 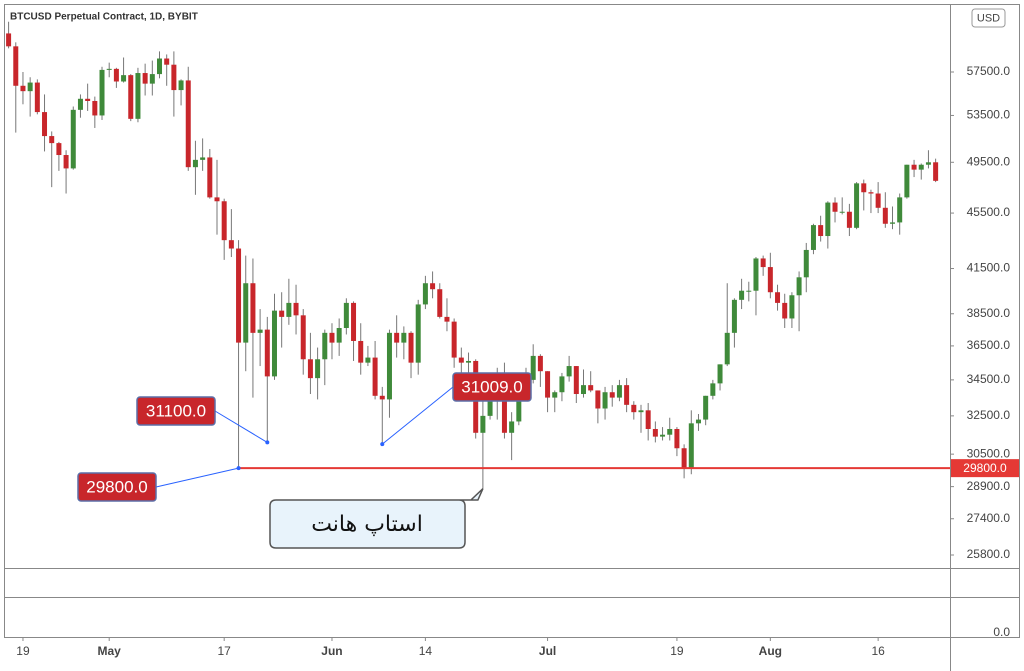 What do you see at coordinates (989, 415) in the screenshot?
I see `y-tick-label: 32500.0` at bounding box center [989, 415].